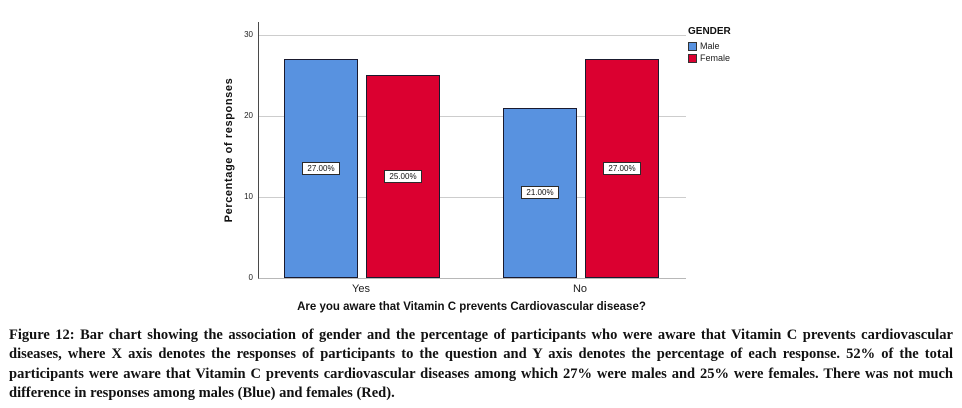 This screenshot has width=962, height=408. Describe the element at coordinates (580, 289) in the screenshot. I see `x-tick-label-no: No` at that location.